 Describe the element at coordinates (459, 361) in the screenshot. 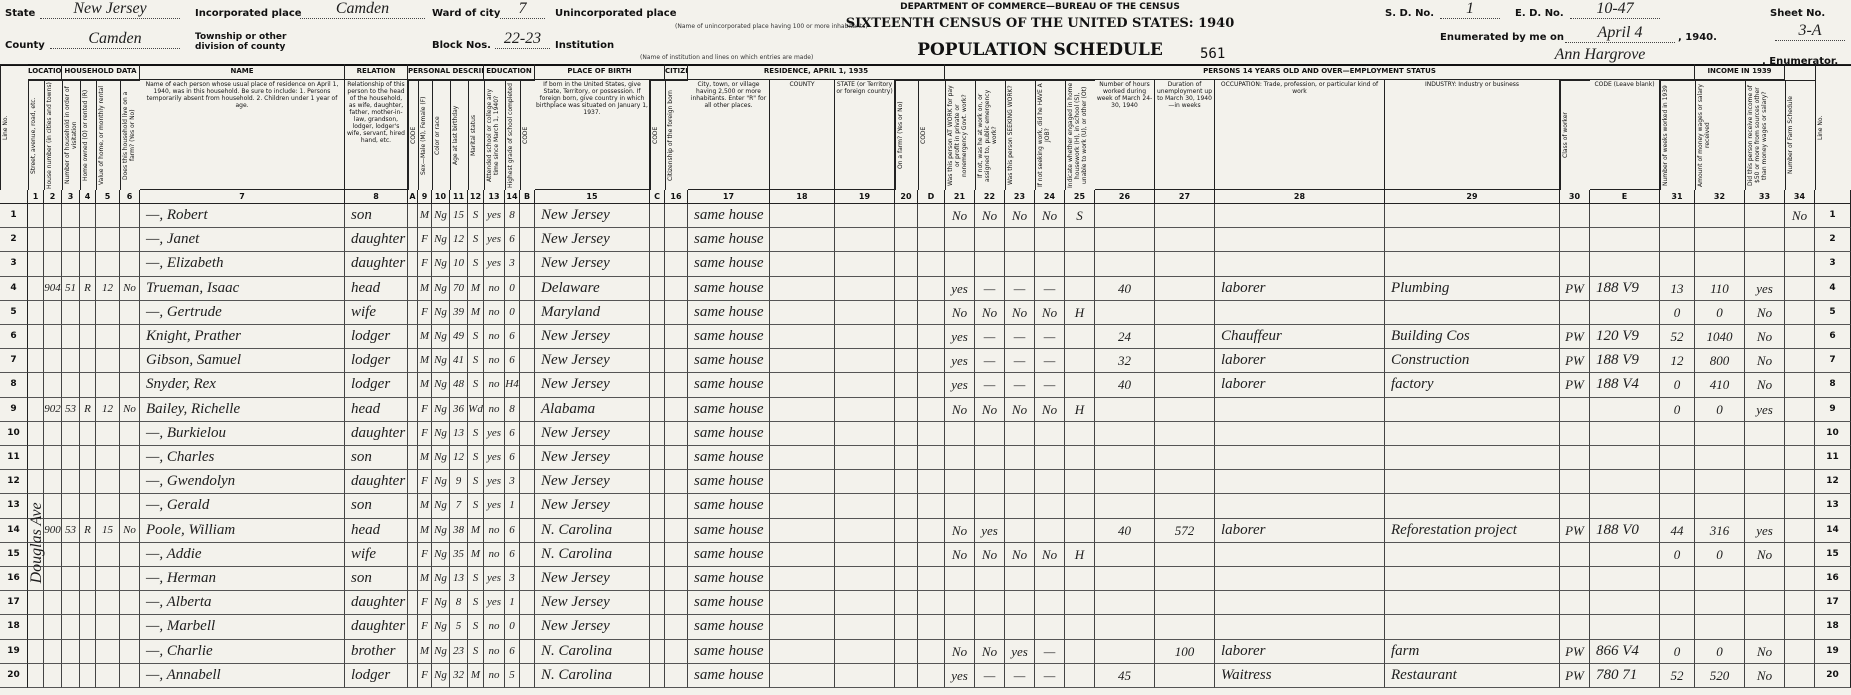

I see `entry: 41` at that location.